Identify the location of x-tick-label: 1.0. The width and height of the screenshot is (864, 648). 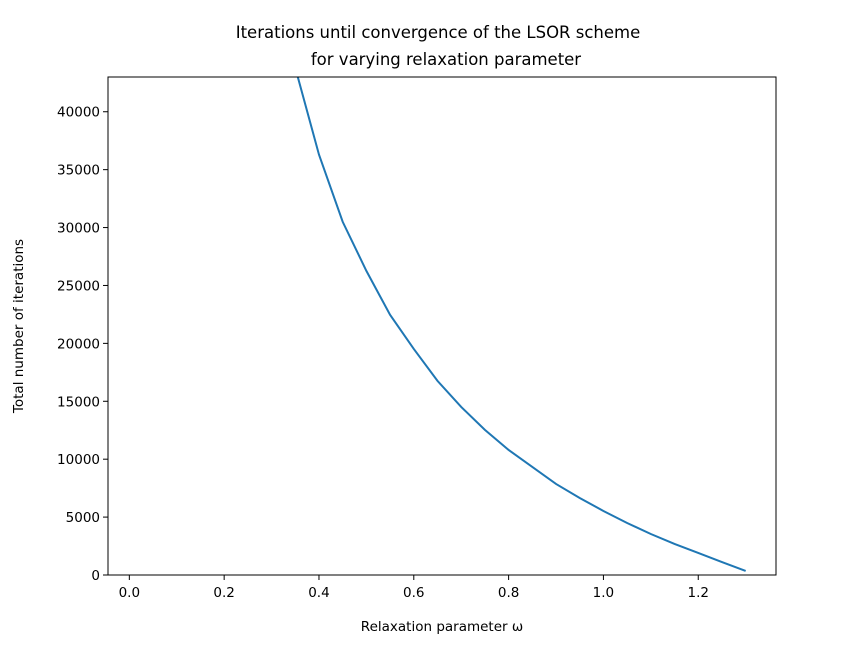
(603, 593).